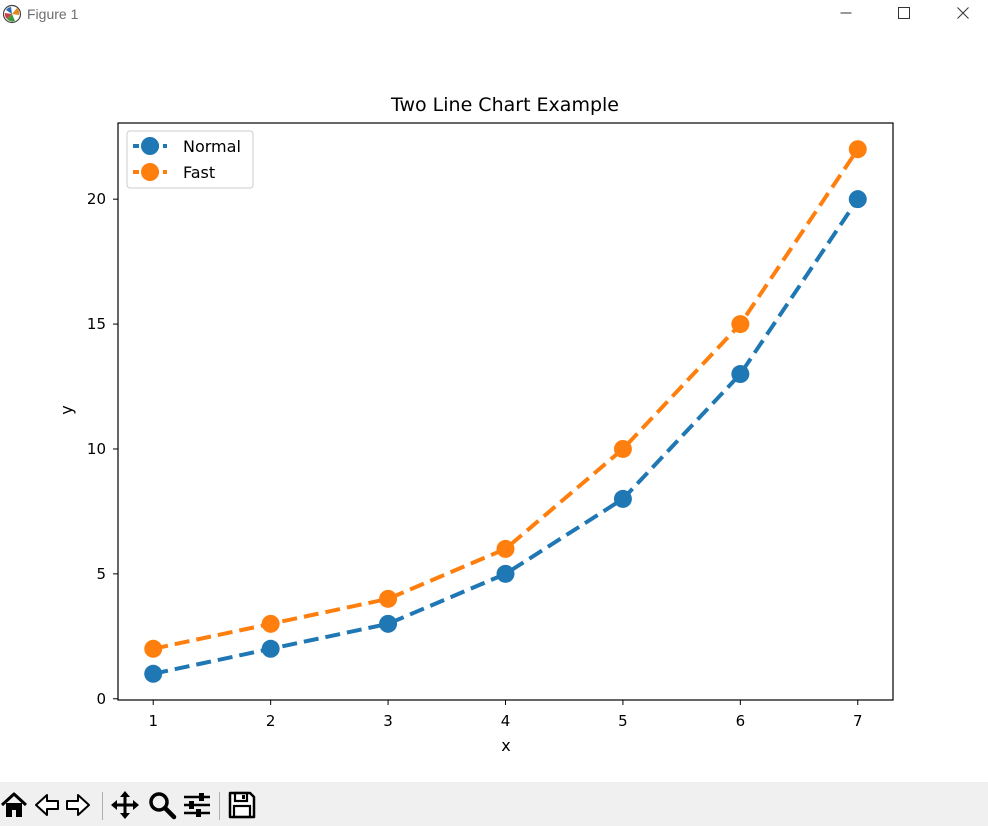 The width and height of the screenshot is (988, 826). I want to click on minimize-icon, so click(846, 13).